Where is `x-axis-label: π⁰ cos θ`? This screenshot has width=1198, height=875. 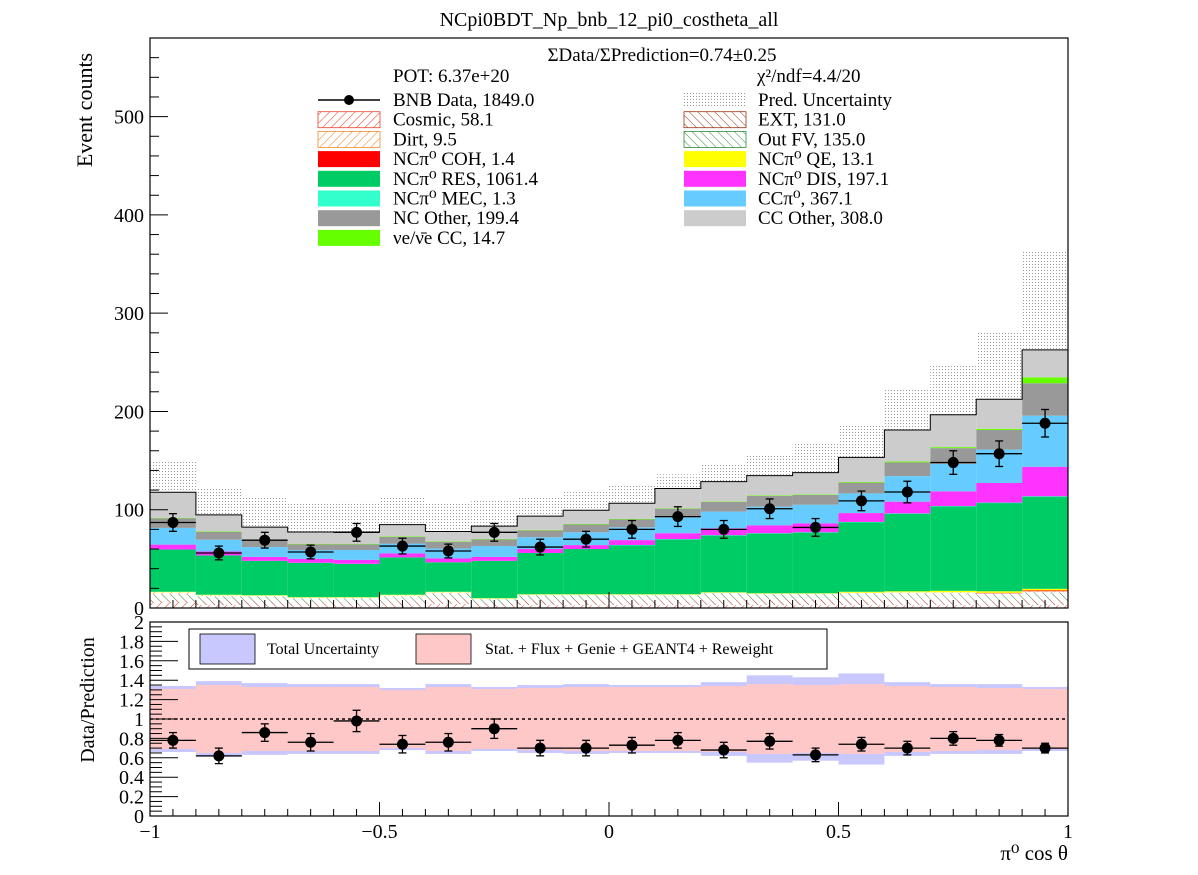 x-axis-label: π⁰ cos θ is located at coordinates (1034, 853).